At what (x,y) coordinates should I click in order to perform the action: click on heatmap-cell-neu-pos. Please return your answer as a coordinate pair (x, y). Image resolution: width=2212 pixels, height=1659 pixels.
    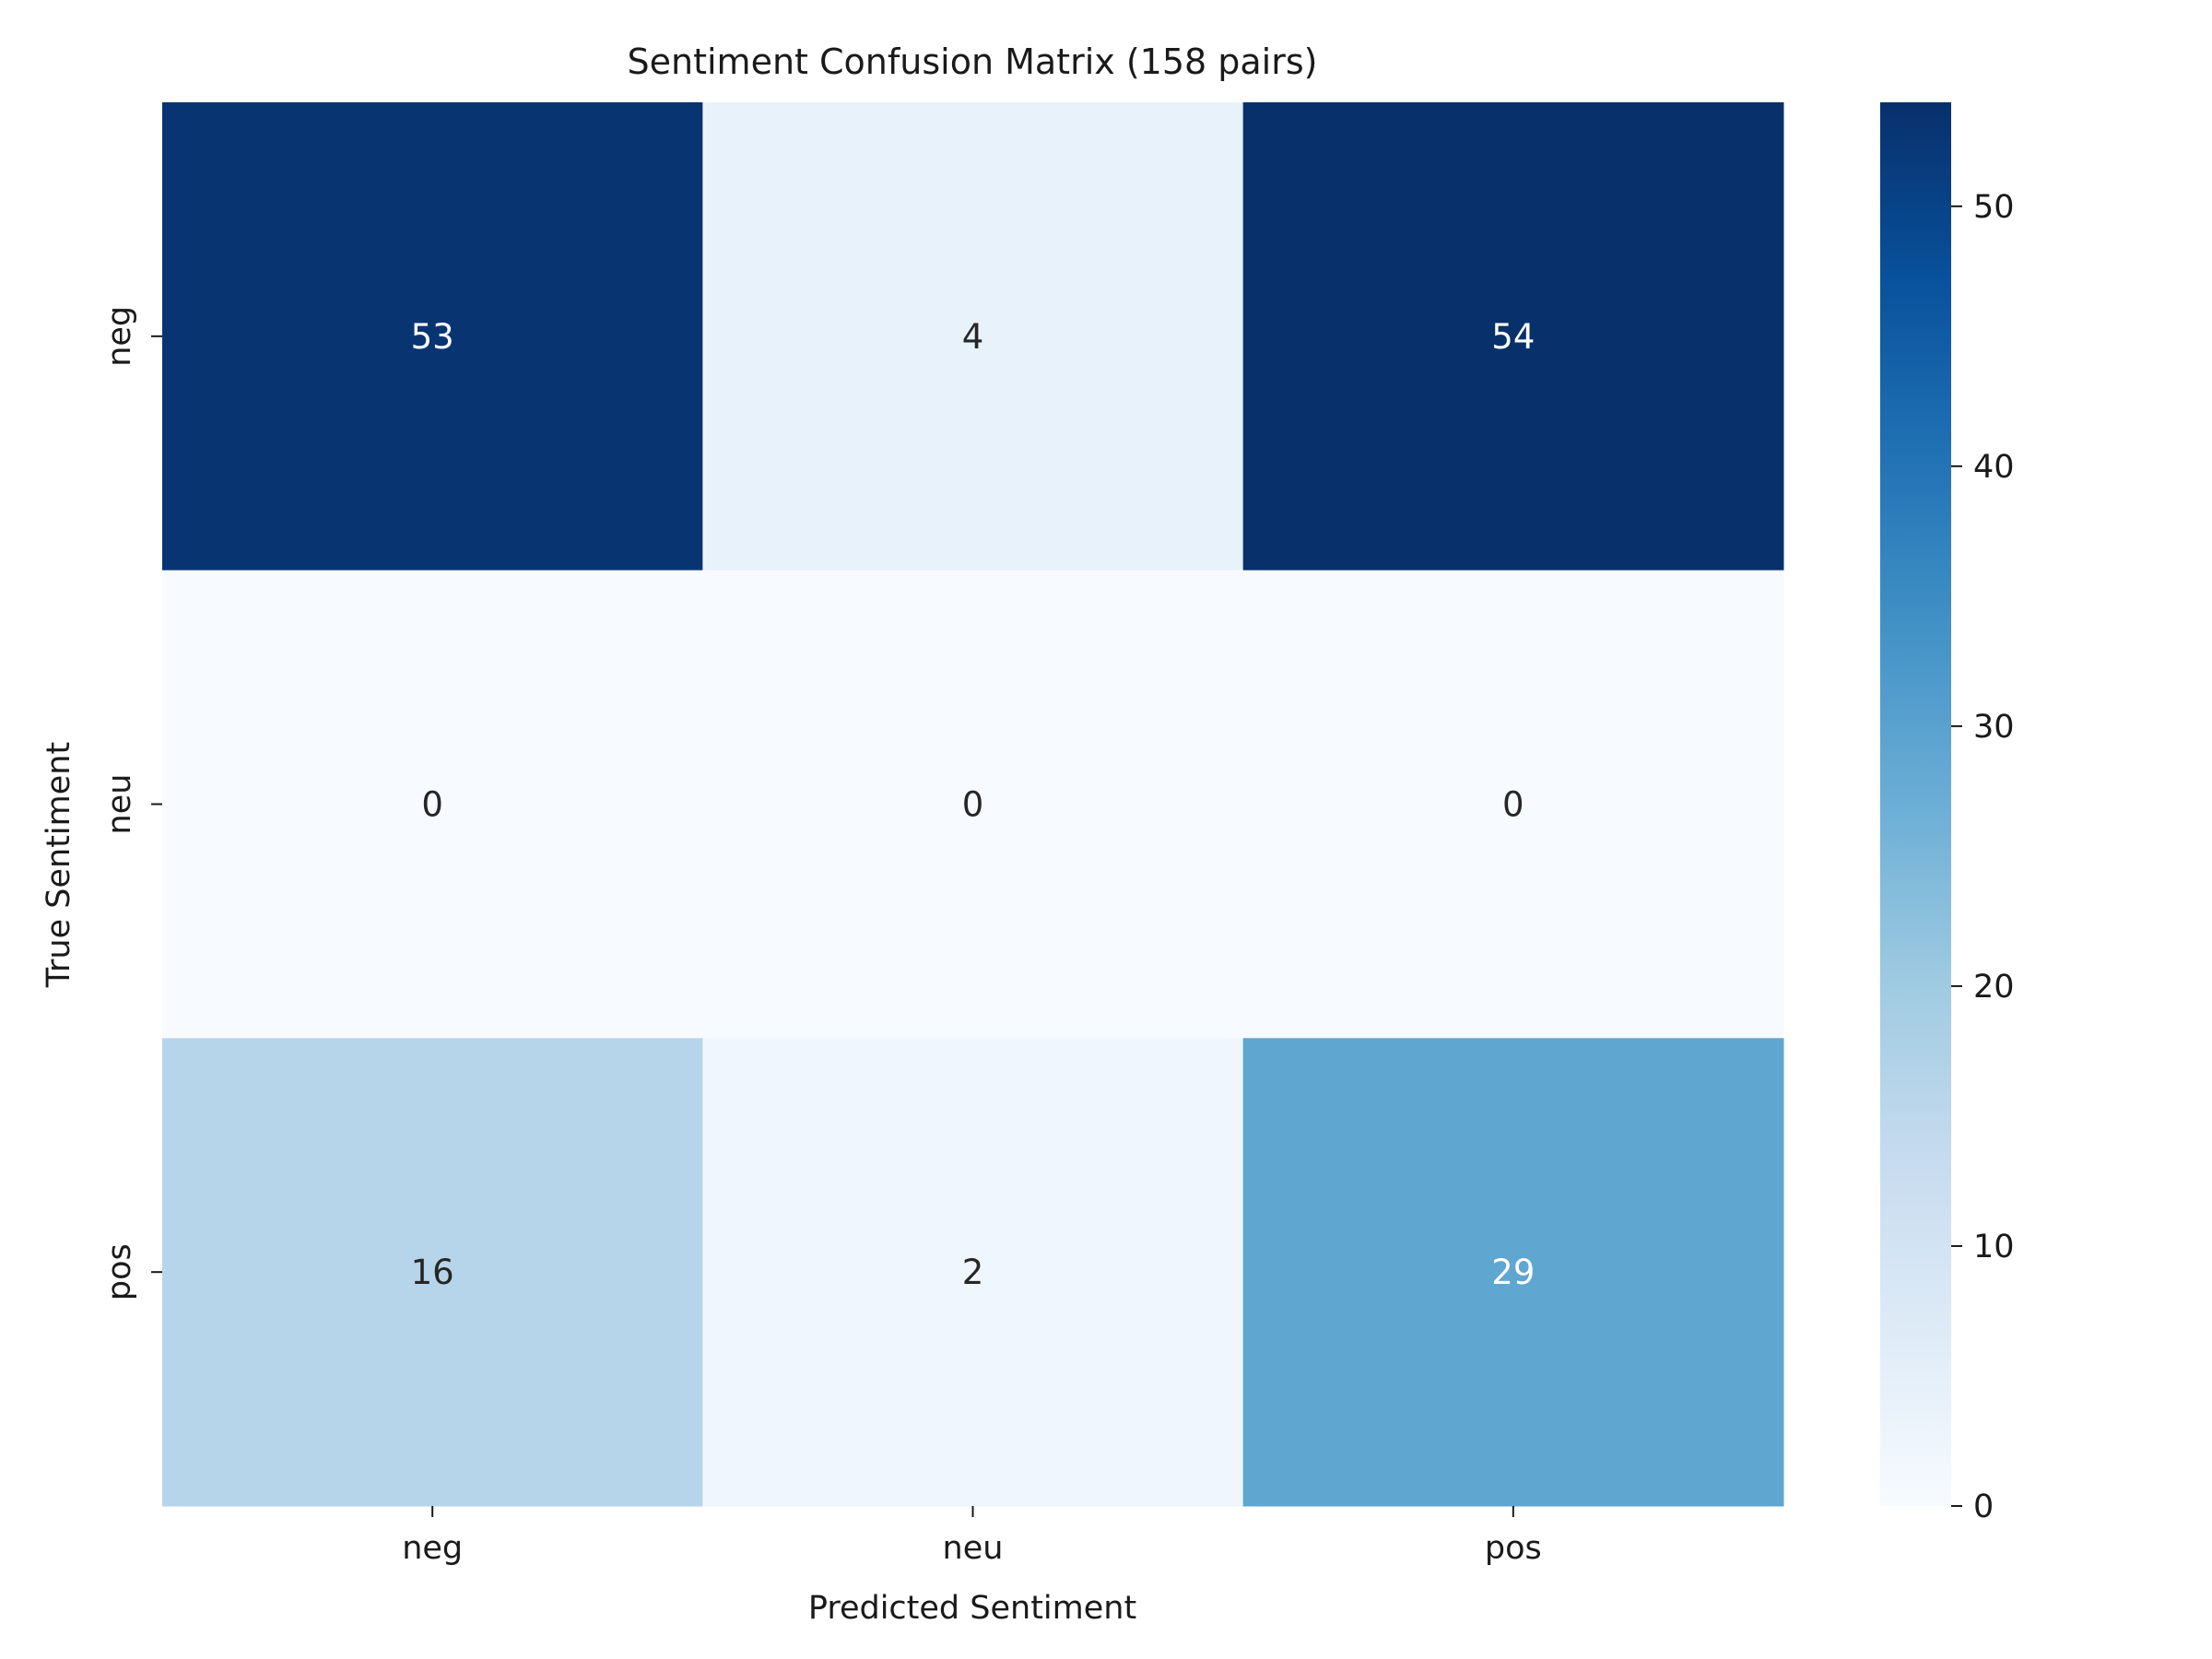
    Looking at the image, I should click on (1513, 804).